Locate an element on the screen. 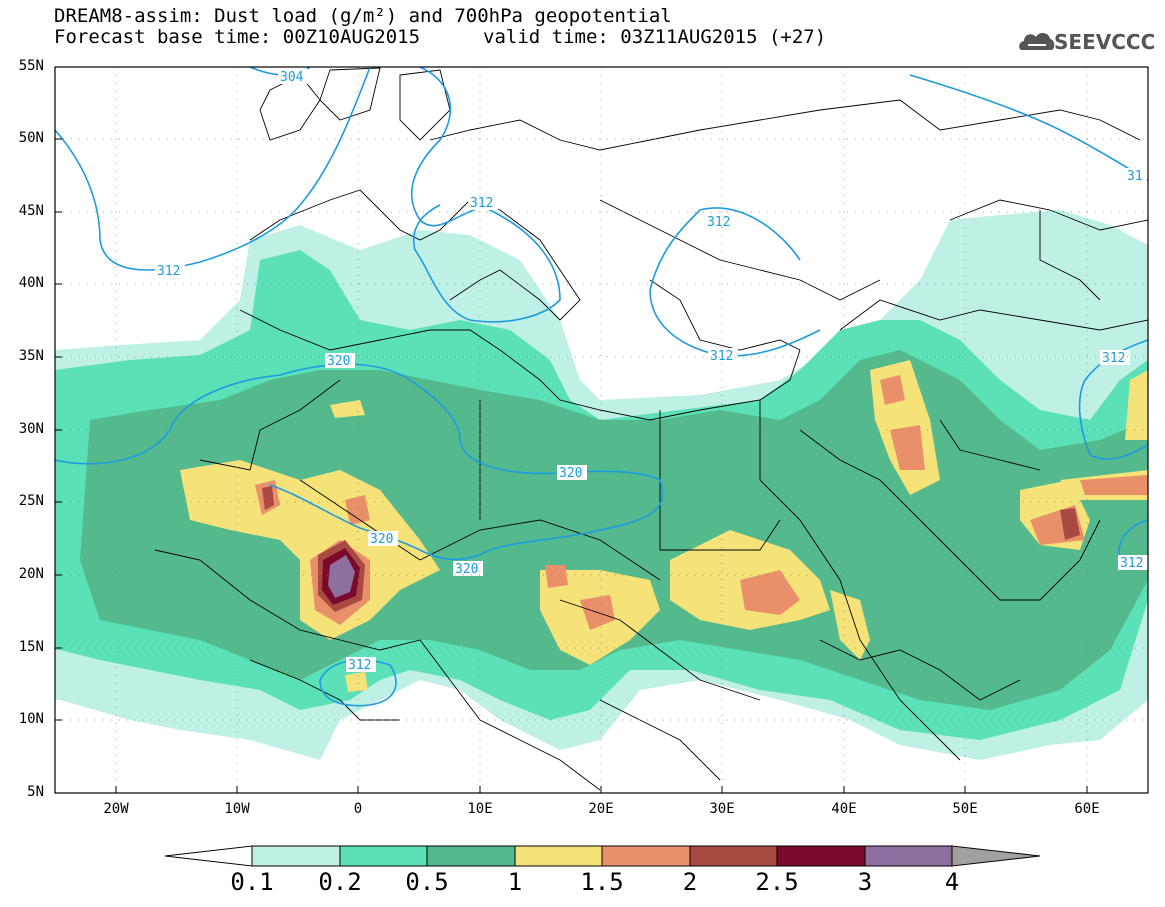 The height and width of the screenshot is (907, 1165). lat-label: 55N is located at coordinates (31, 66).